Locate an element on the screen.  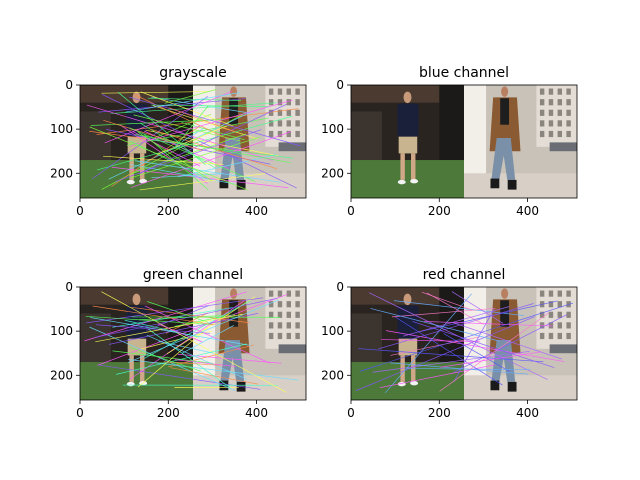
panel-red-channel: red channel 0 200 400 0 100 200 is located at coordinates (449, 343).